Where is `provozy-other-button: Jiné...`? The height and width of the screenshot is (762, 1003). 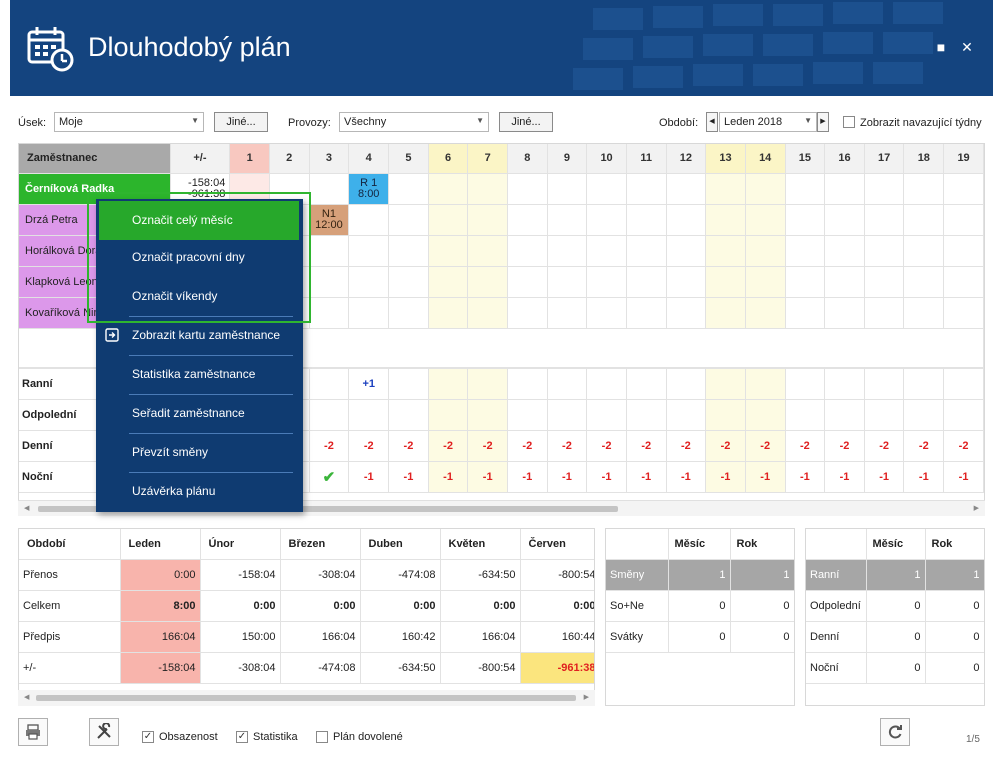 provozy-other-button: Jiné... is located at coordinates (526, 122).